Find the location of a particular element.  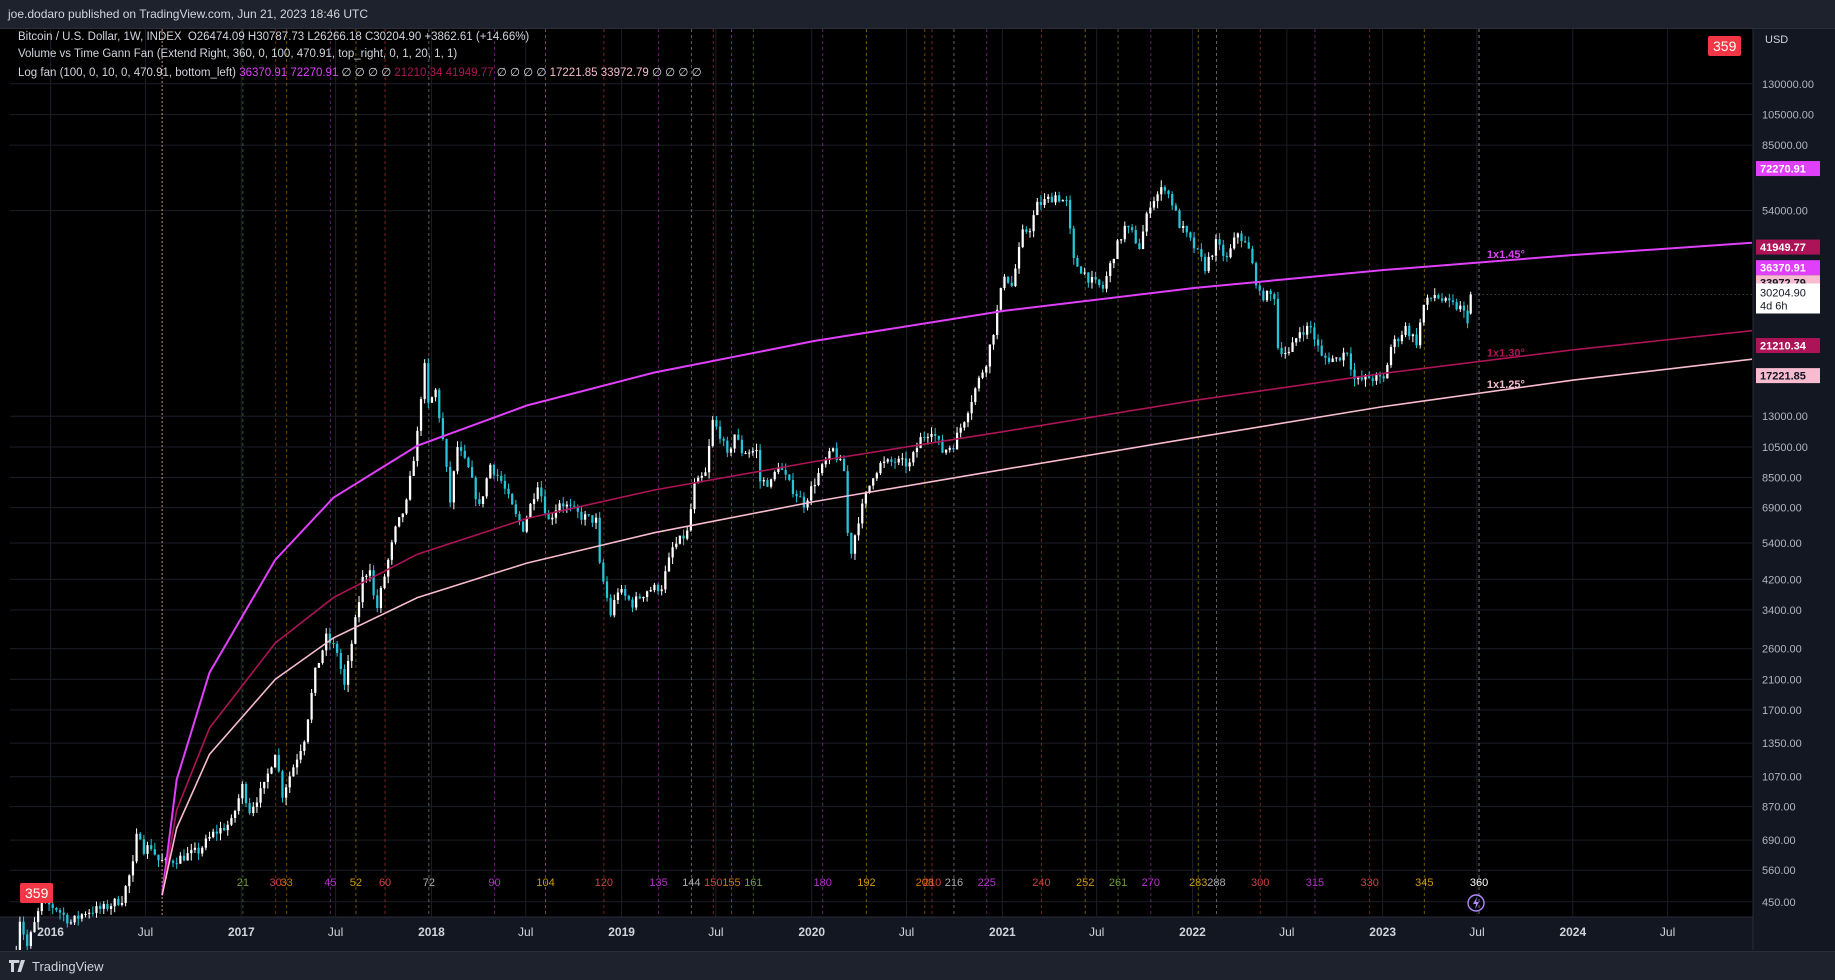

time-tick-label: Jul is located at coordinates (715, 932).